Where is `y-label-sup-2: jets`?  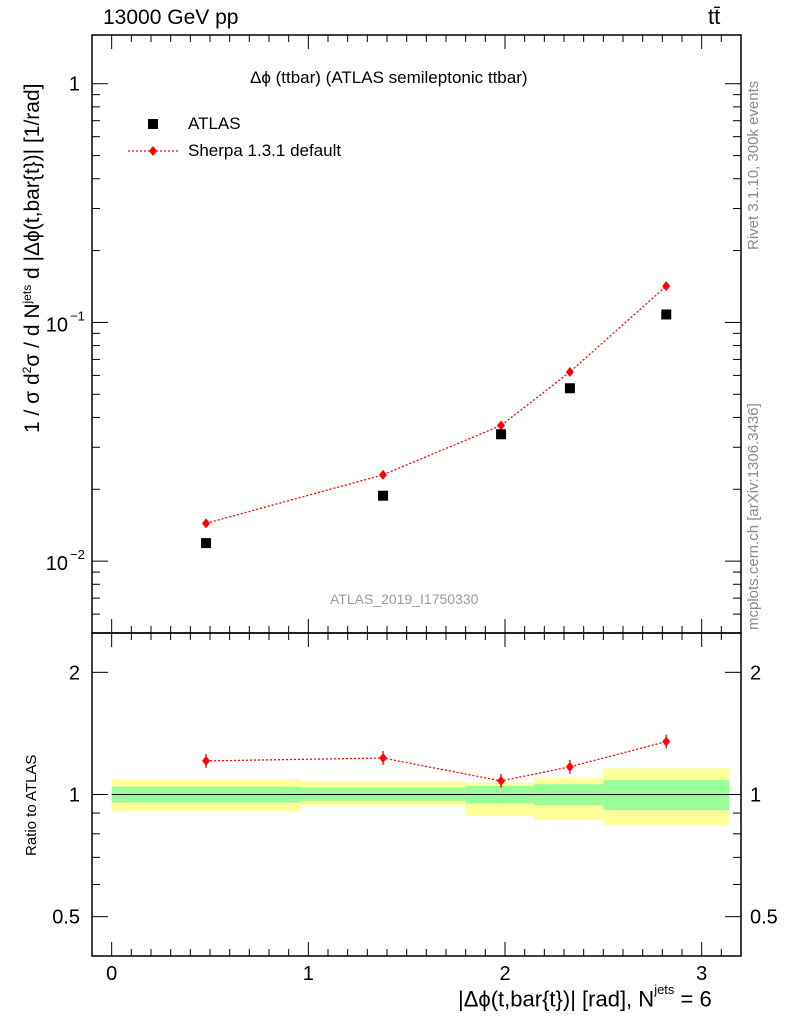 y-label-sup-2: jets is located at coordinates (27, 294).